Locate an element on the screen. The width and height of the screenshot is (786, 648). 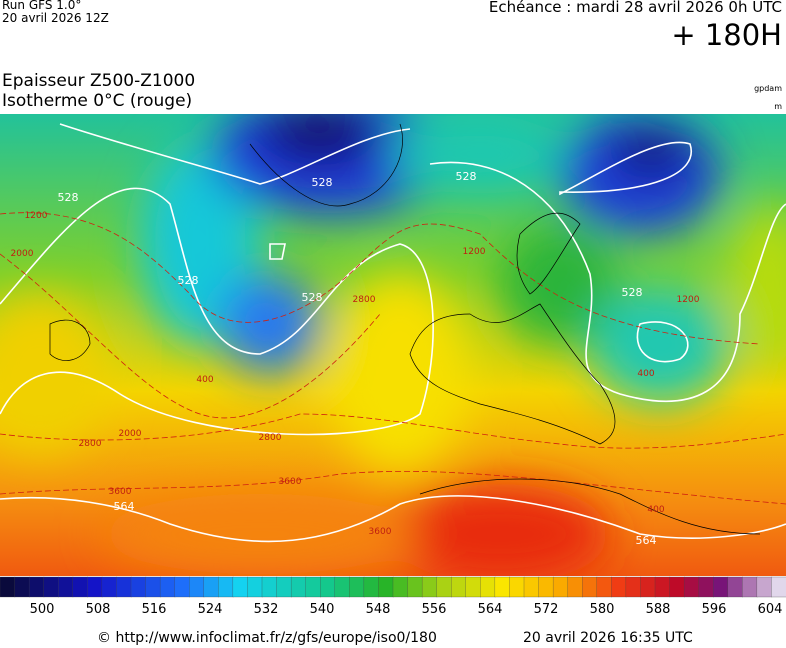
colorbar-label: 556 is located at coordinates (434, 609).